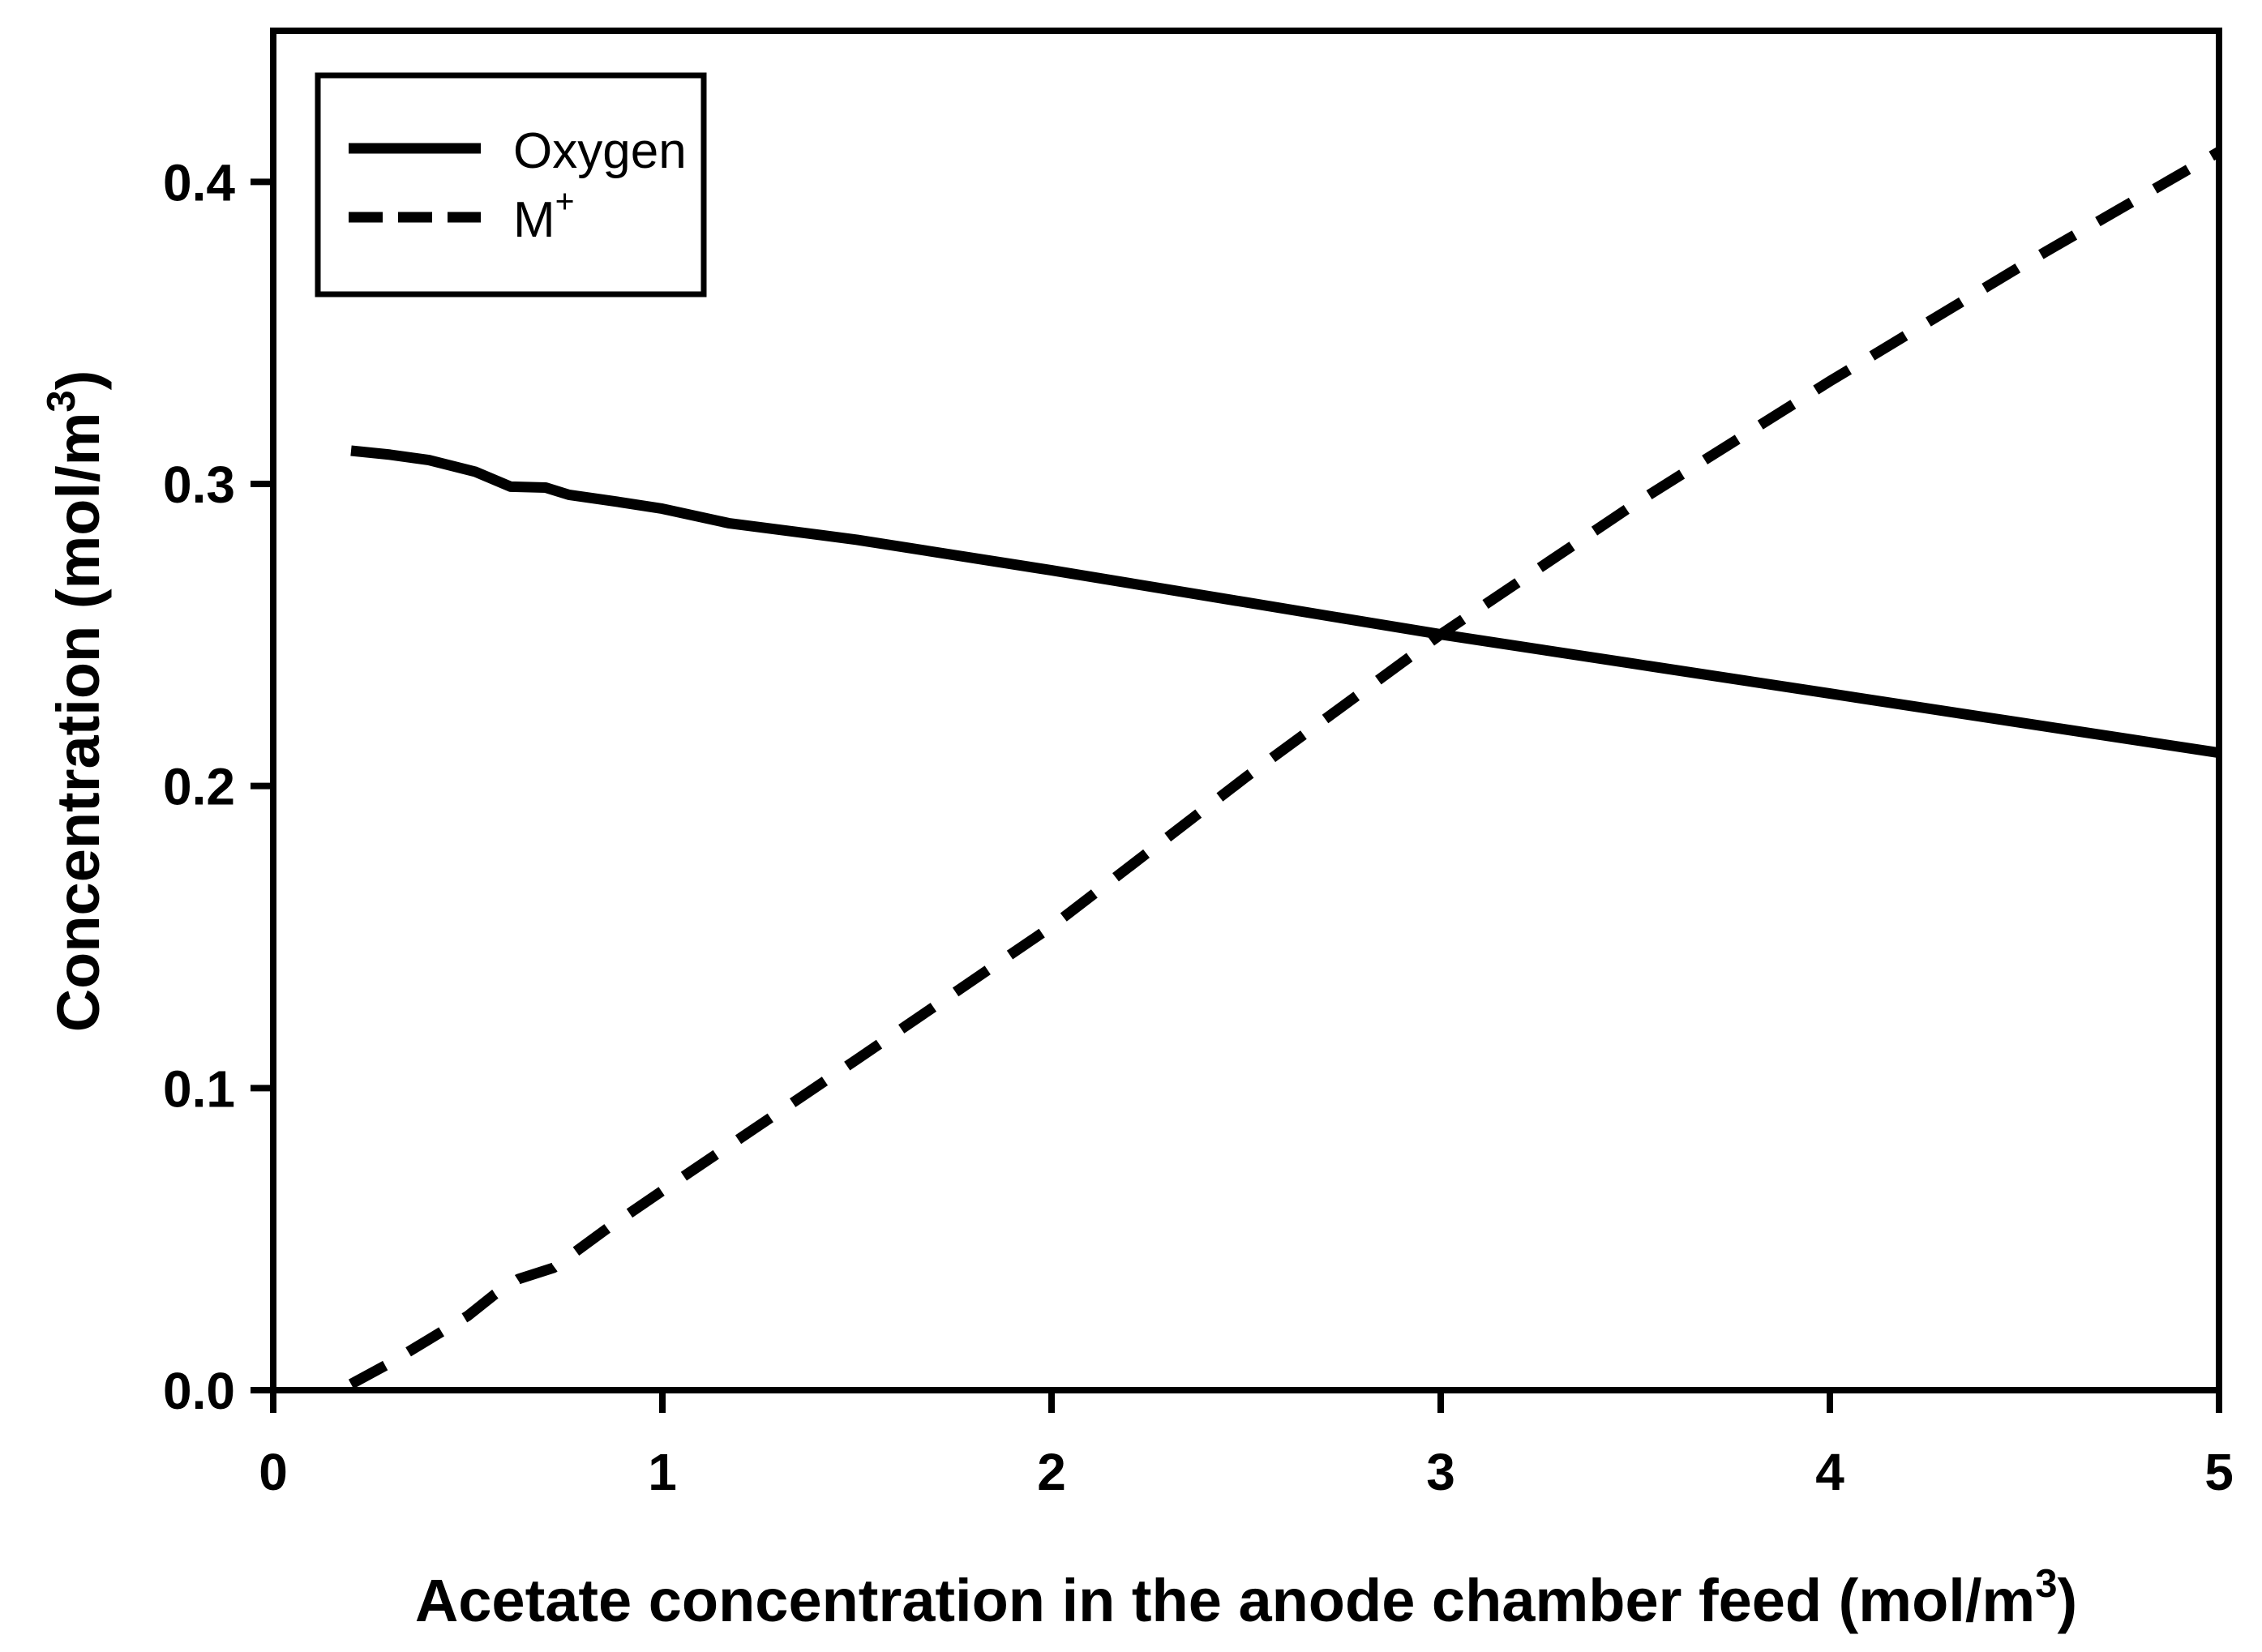 This screenshot has width=2262, height=1652. Describe the element at coordinates (76, 701) in the screenshot. I see `y-axis-title: Concentration (mol/m3)` at that location.